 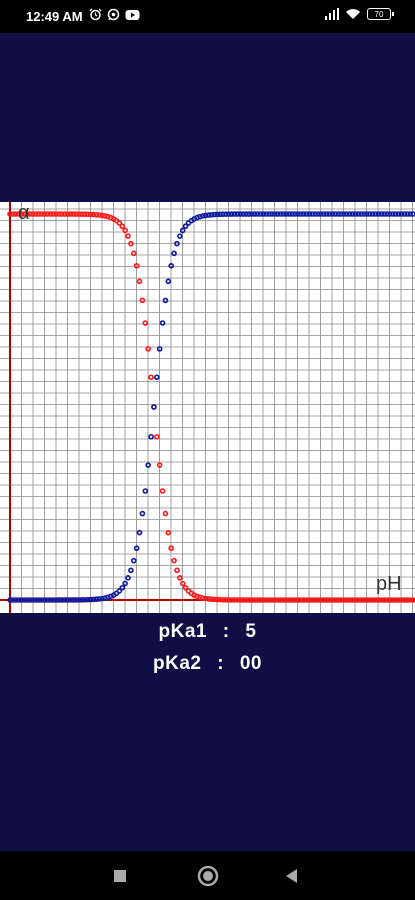 What do you see at coordinates (292, 876) in the screenshot?
I see `back-button` at bounding box center [292, 876].